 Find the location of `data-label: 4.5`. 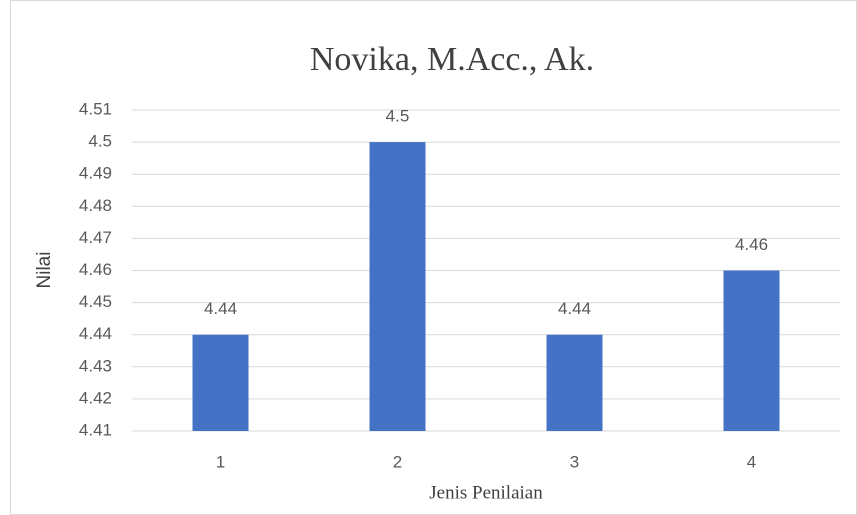

data-label: 4.5 is located at coordinates (398, 116).